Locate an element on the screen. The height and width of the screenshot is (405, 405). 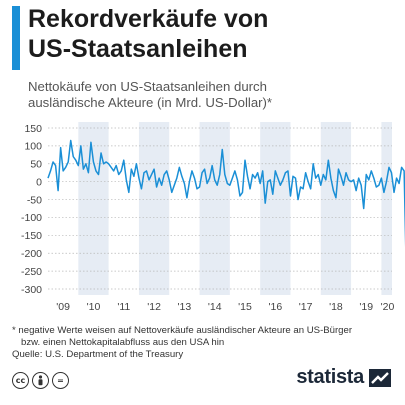
y-tick-label--250: -250 is located at coordinates (31, 272).